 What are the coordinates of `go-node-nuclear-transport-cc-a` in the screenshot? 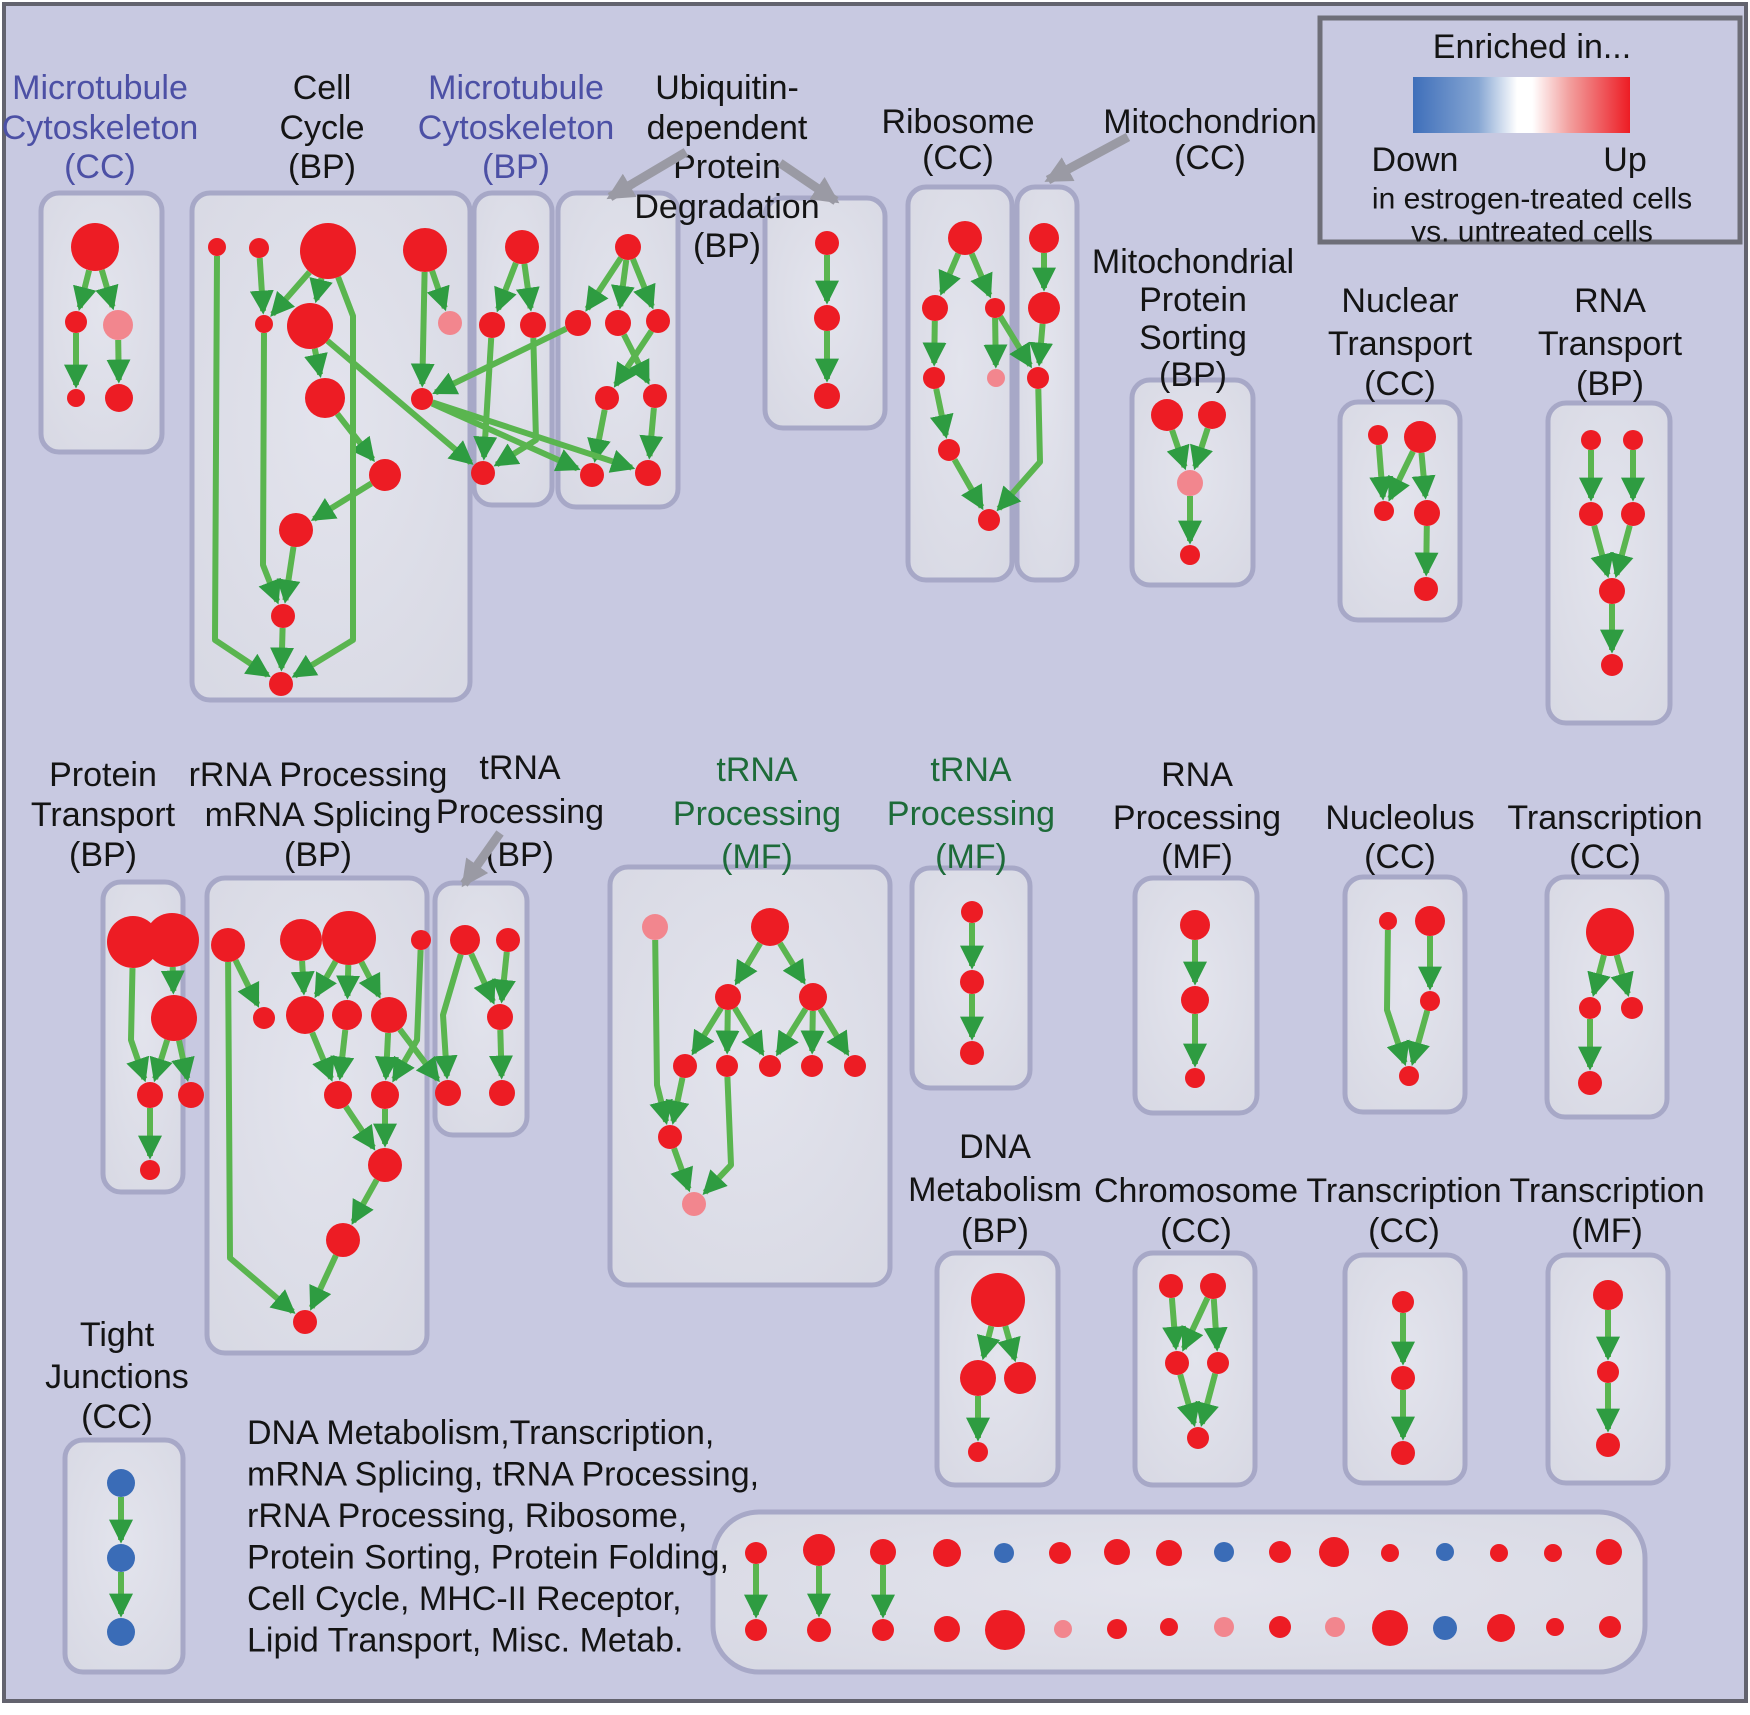 It's located at (1378, 435).